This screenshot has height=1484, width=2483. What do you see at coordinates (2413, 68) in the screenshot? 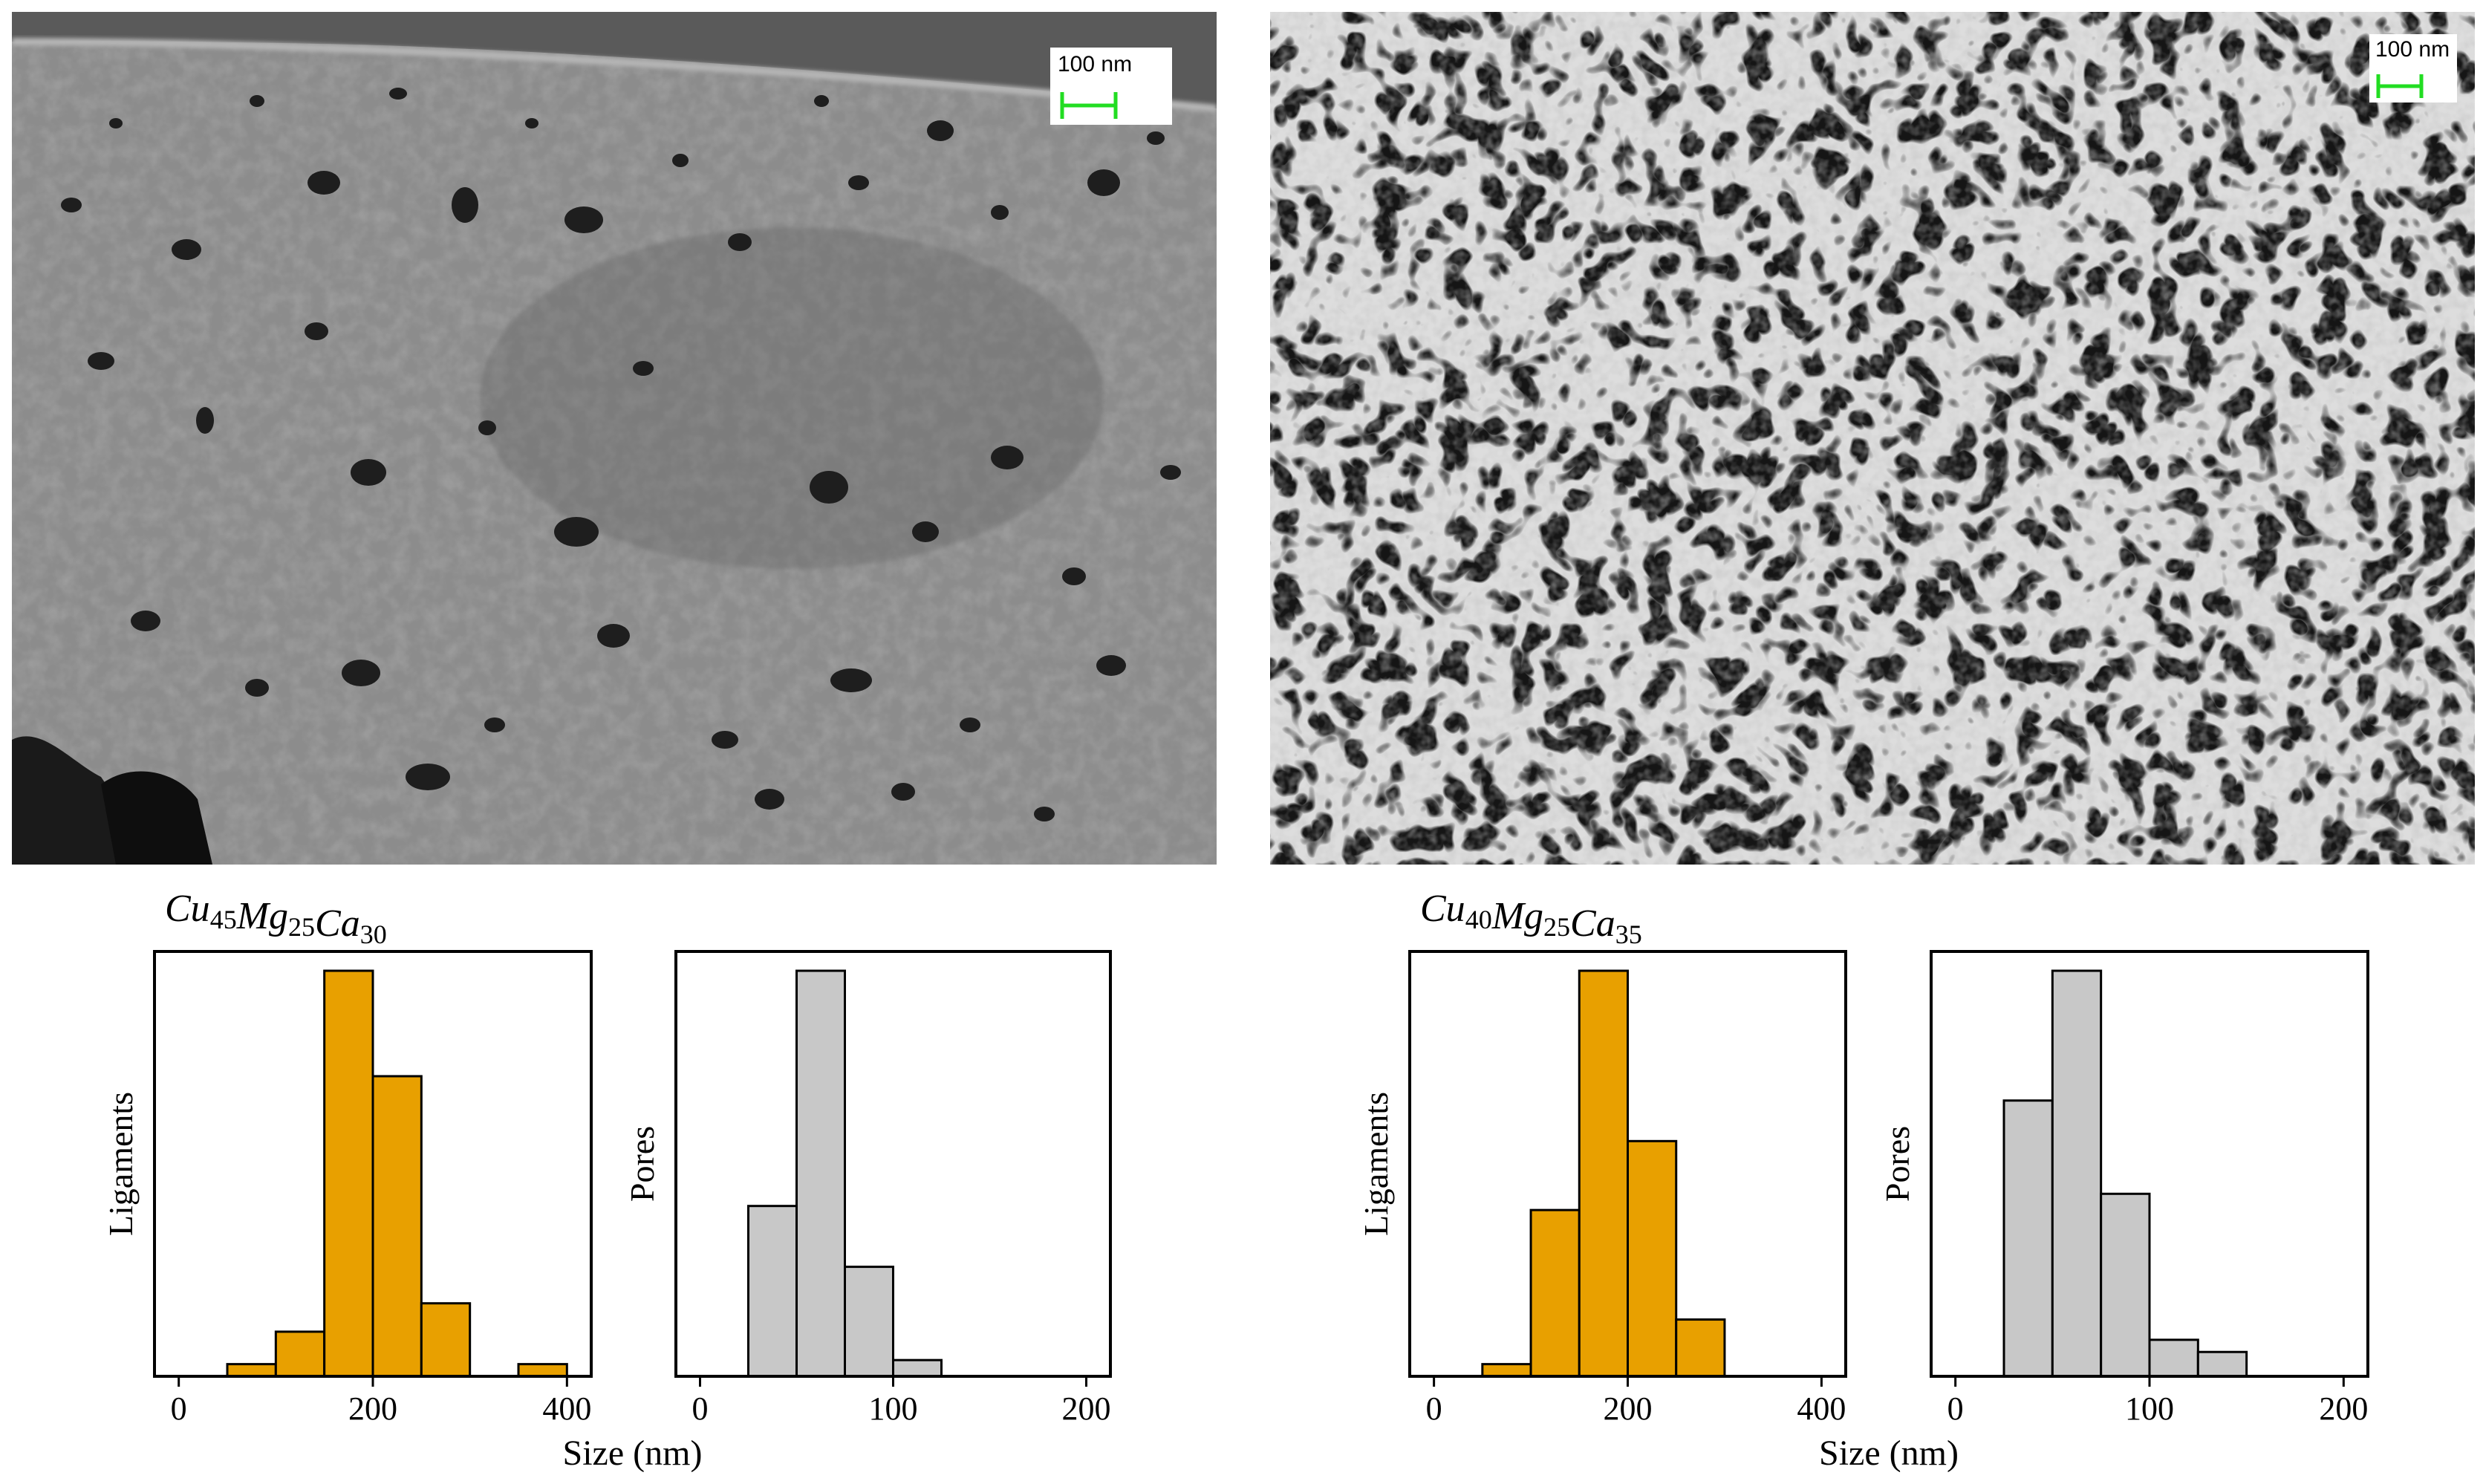
I see `scale-bar-right: 100 nm` at bounding box center [2413, 68].